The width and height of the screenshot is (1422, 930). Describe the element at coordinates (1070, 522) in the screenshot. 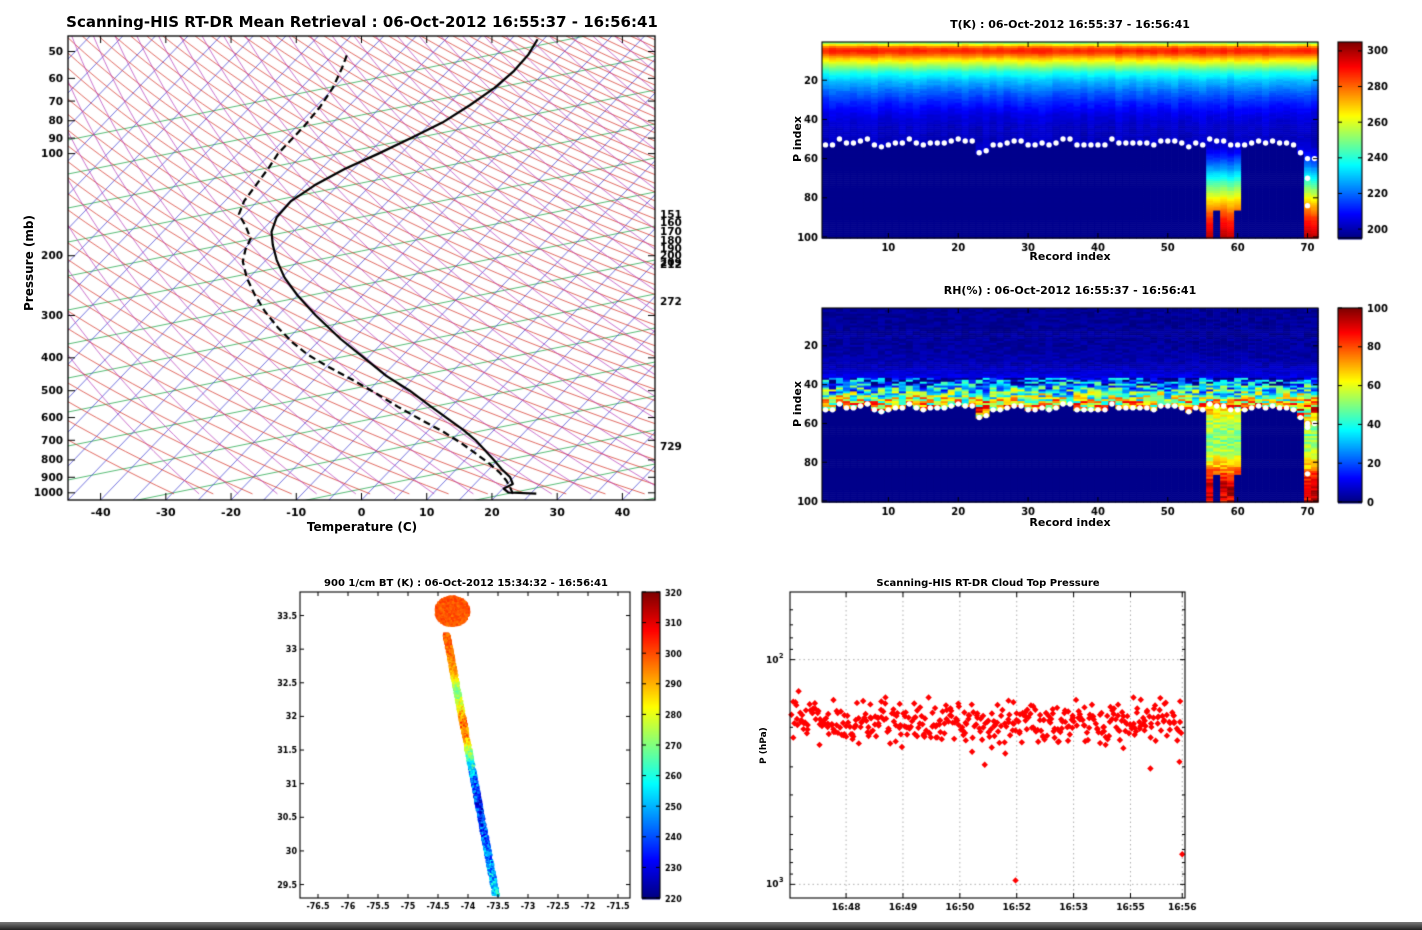

I see `rh-heatmap-xlabel: Record index` at that location.